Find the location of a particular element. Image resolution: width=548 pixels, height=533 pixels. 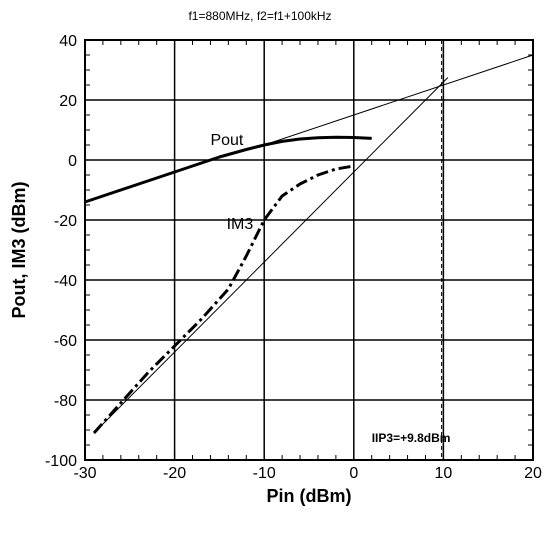

chart-title: f1=880MHz, f2=f1+100kHz is located at coordinates (259, 16).